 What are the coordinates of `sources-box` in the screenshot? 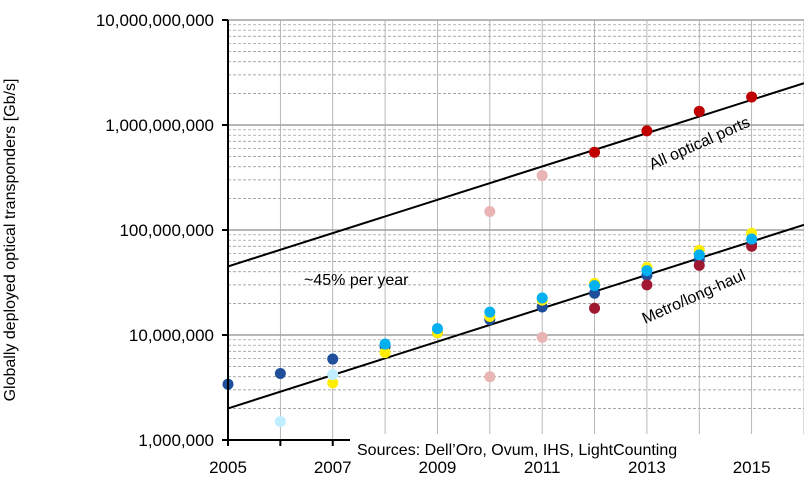 It's located at (577, 447).